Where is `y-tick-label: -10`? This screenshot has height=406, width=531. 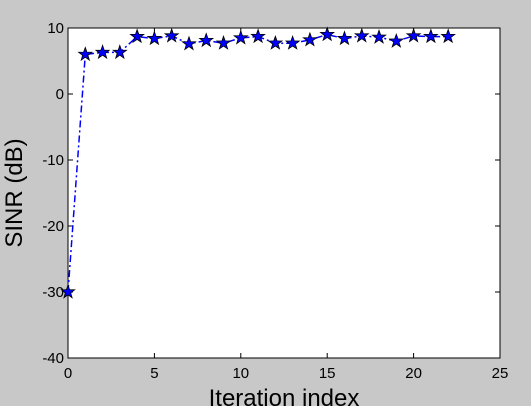 y-tick-label: -10 is located at coordinates (53, 160).